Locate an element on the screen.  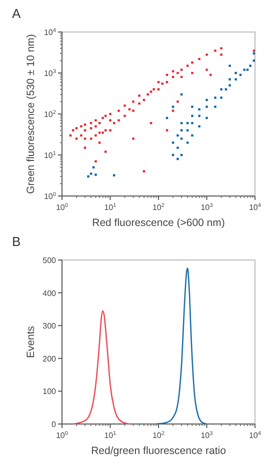
y-tick-label: 10$^{3}$ is located at coordinates (50, 73).